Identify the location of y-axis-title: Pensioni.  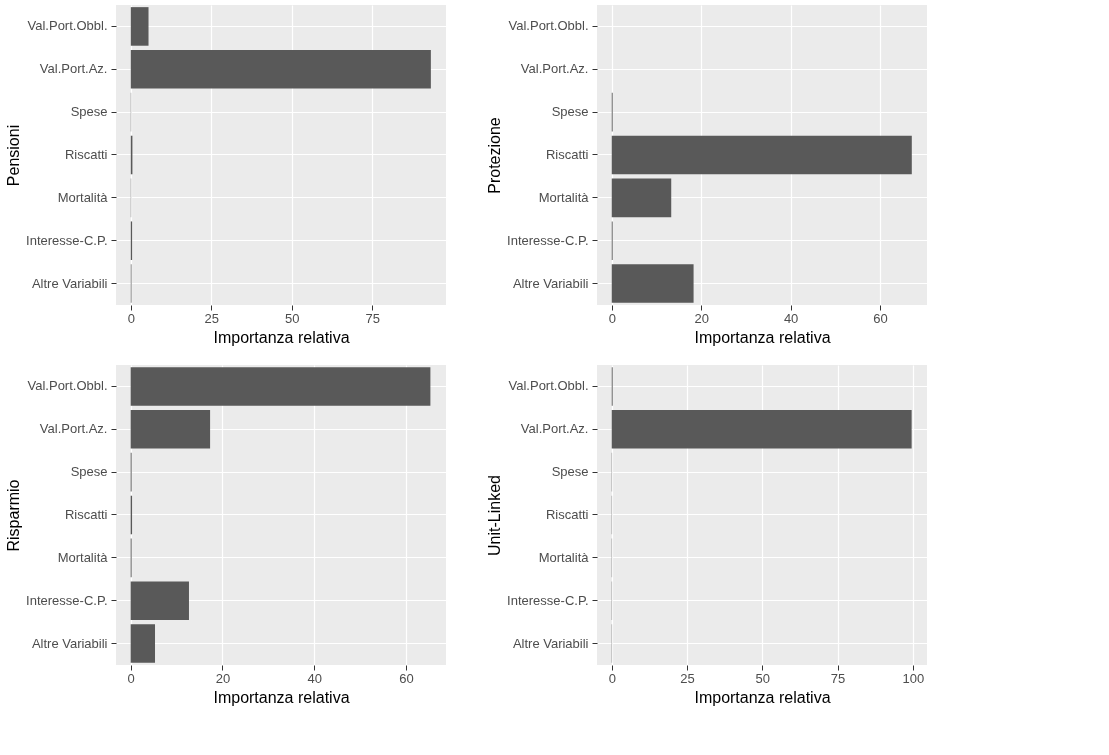
(14, 155).